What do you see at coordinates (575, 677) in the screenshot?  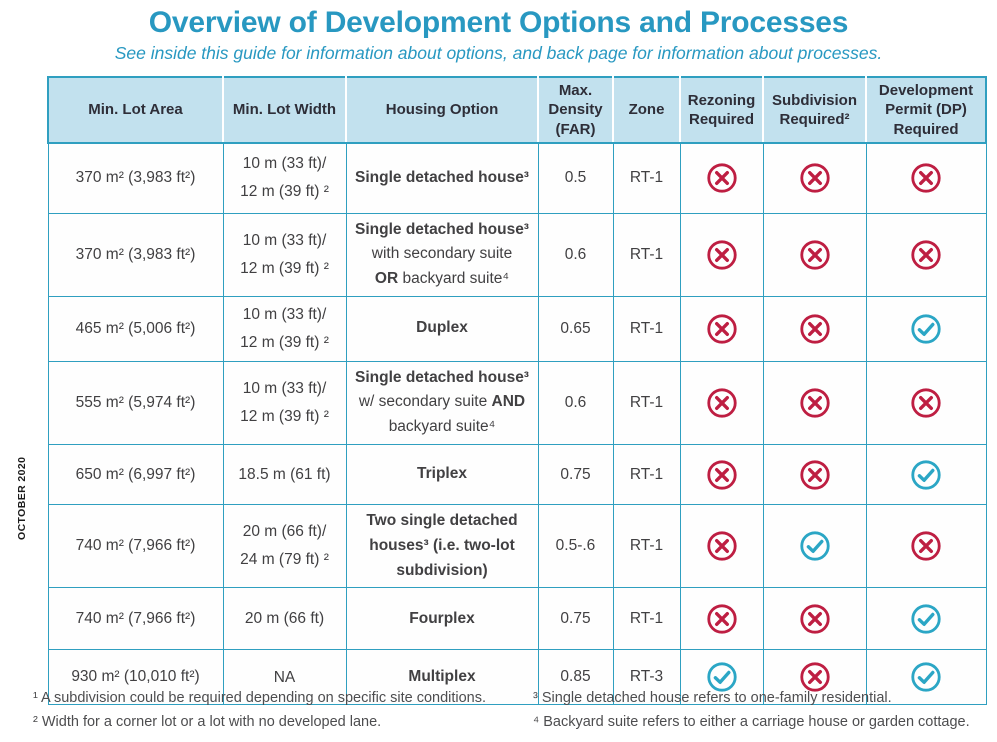 I see `max-density-cell: 0.85` at bounding box center [575, 677].